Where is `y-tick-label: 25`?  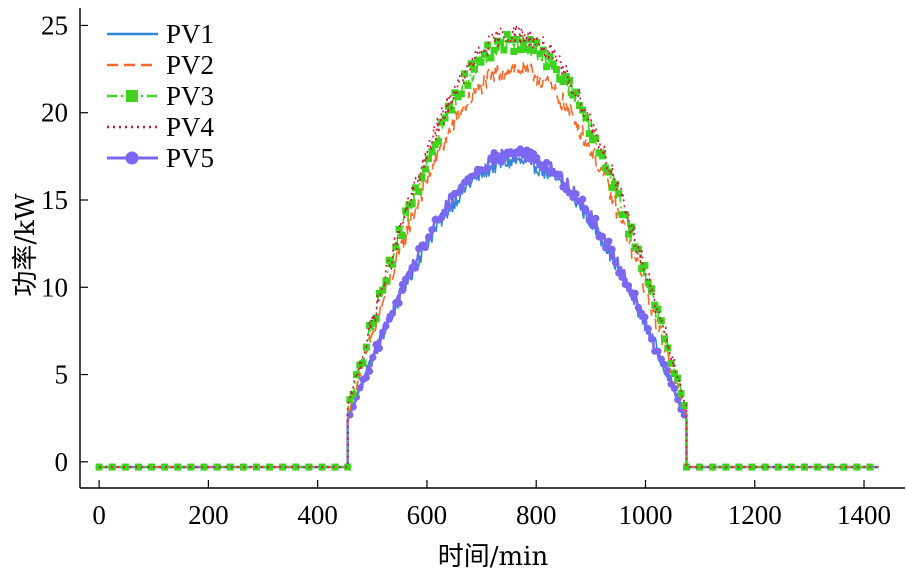
y-tick-label: 25 is located at coordinates (54, 25).